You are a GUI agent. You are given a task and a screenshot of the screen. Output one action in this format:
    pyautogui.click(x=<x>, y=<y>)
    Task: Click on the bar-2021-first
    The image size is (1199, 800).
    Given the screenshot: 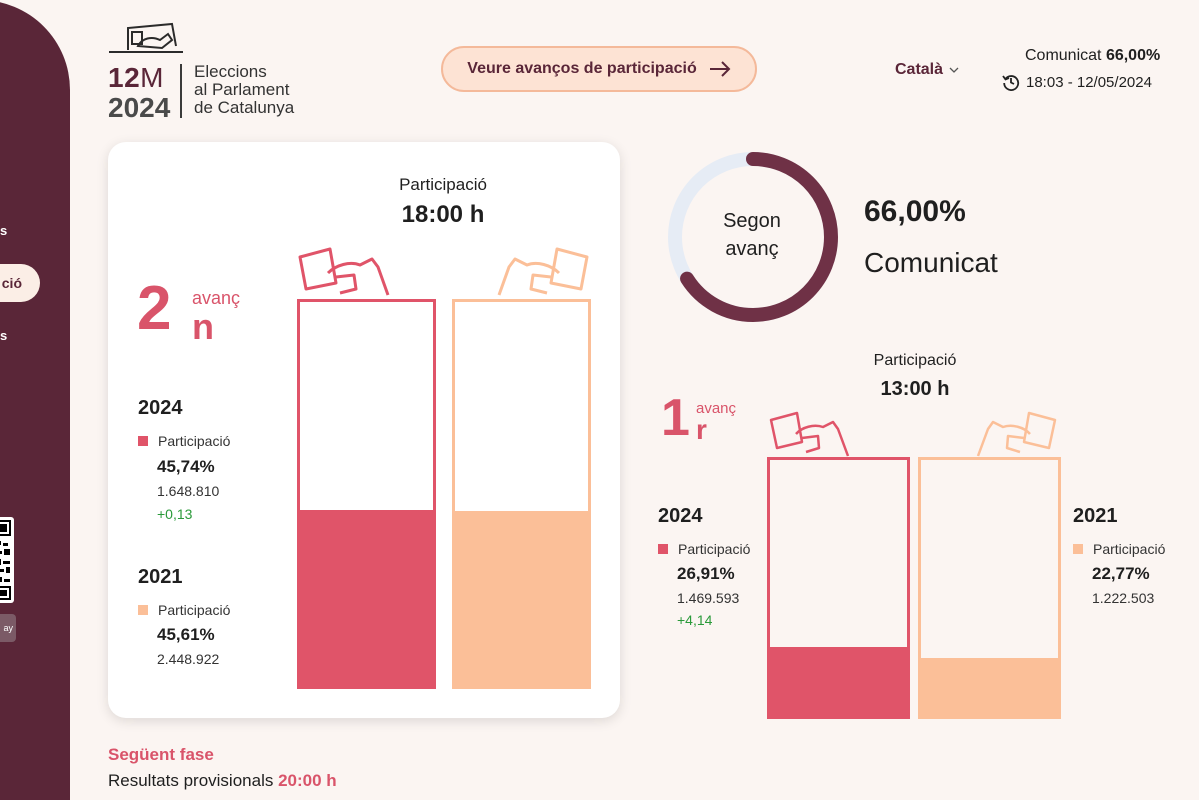 What is the action you would take?
    pyautogui.click(x=989, y=588)
    